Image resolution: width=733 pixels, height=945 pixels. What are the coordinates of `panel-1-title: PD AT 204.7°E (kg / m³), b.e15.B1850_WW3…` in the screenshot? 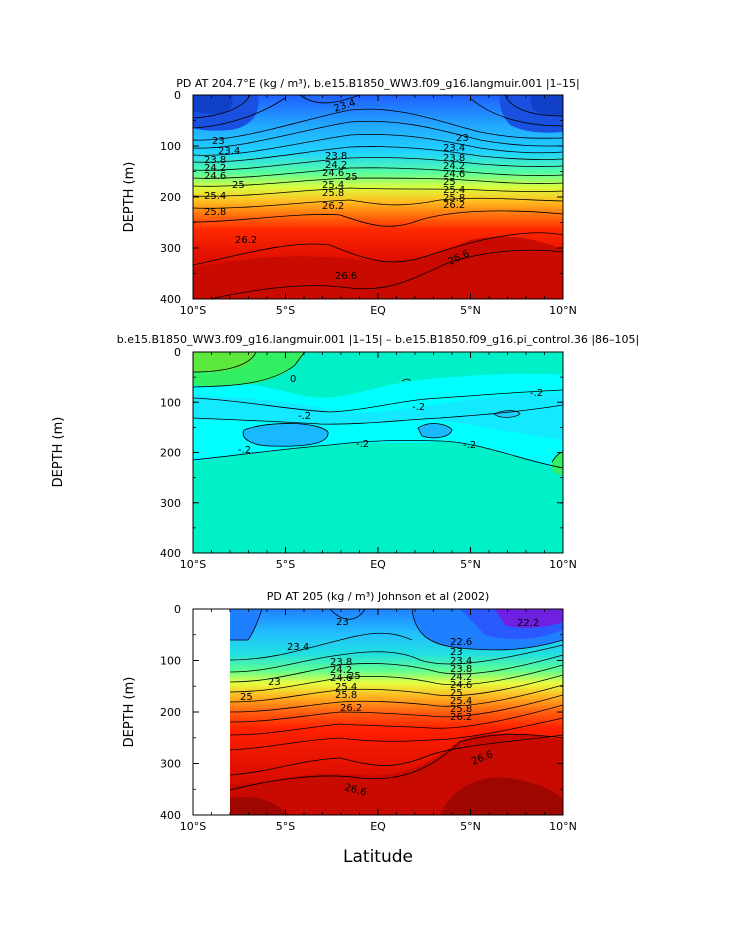 It's located at (377, 83).